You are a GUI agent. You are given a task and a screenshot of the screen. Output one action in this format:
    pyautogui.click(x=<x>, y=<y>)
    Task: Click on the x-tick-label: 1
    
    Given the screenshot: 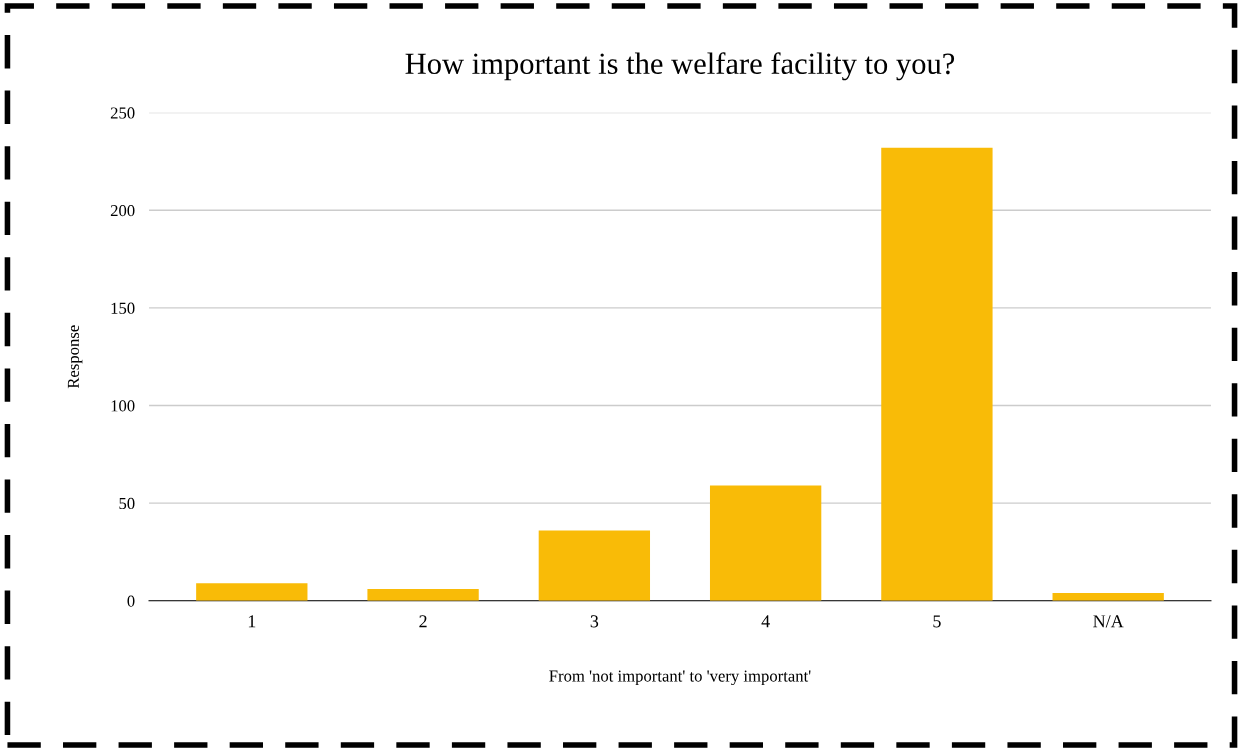 What is the action you would take?
    pyautogui.click(x=252, y=621)
    